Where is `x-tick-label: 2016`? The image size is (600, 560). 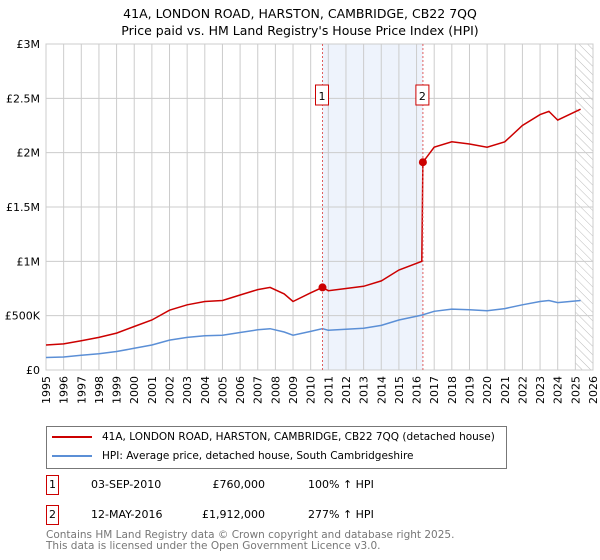
x-tick-label: 2016 is located at coordinates (417, 390).